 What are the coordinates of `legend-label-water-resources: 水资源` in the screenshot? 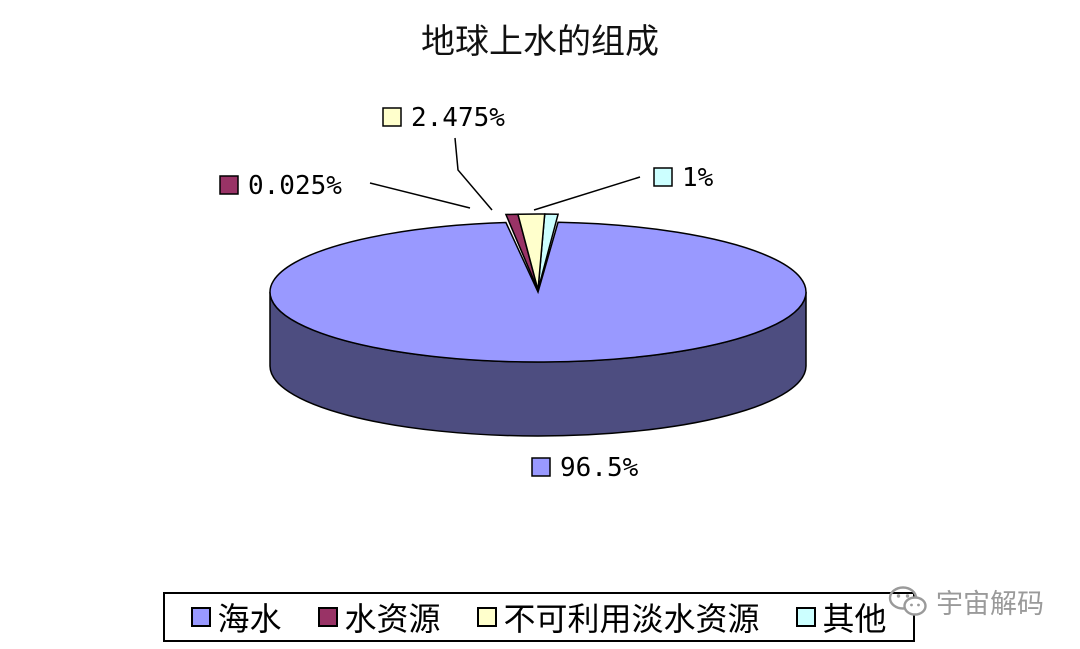 It's located at (392, 619).